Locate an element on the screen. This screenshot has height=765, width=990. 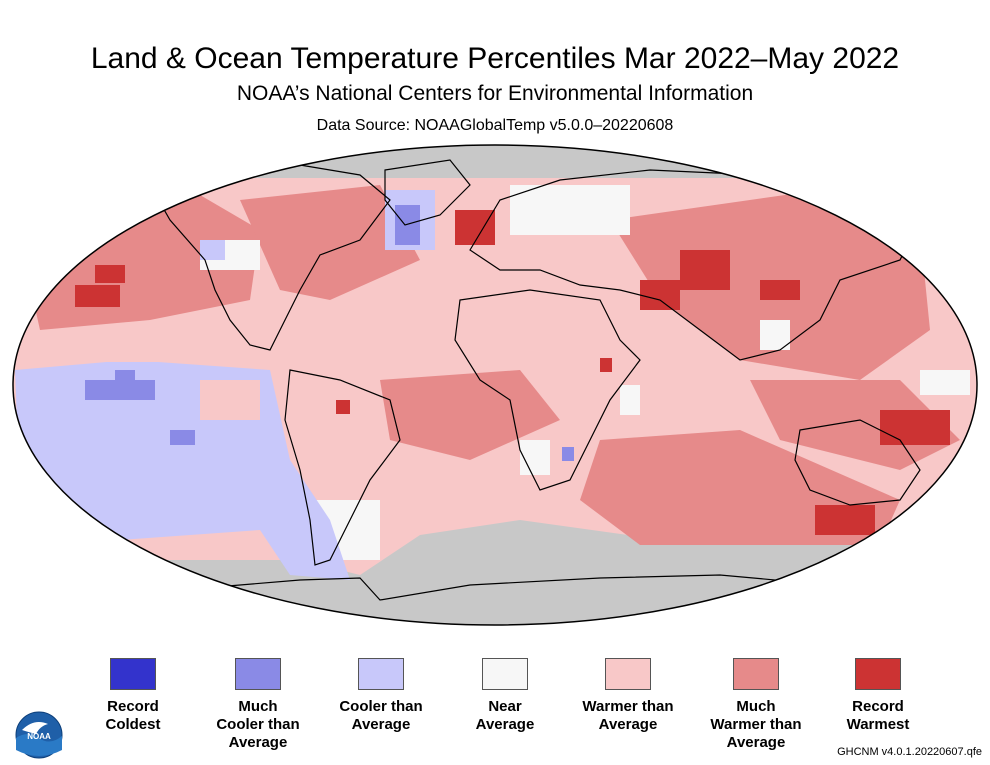
legend-swatch-much-cooler is located at coordinates (258, 674).